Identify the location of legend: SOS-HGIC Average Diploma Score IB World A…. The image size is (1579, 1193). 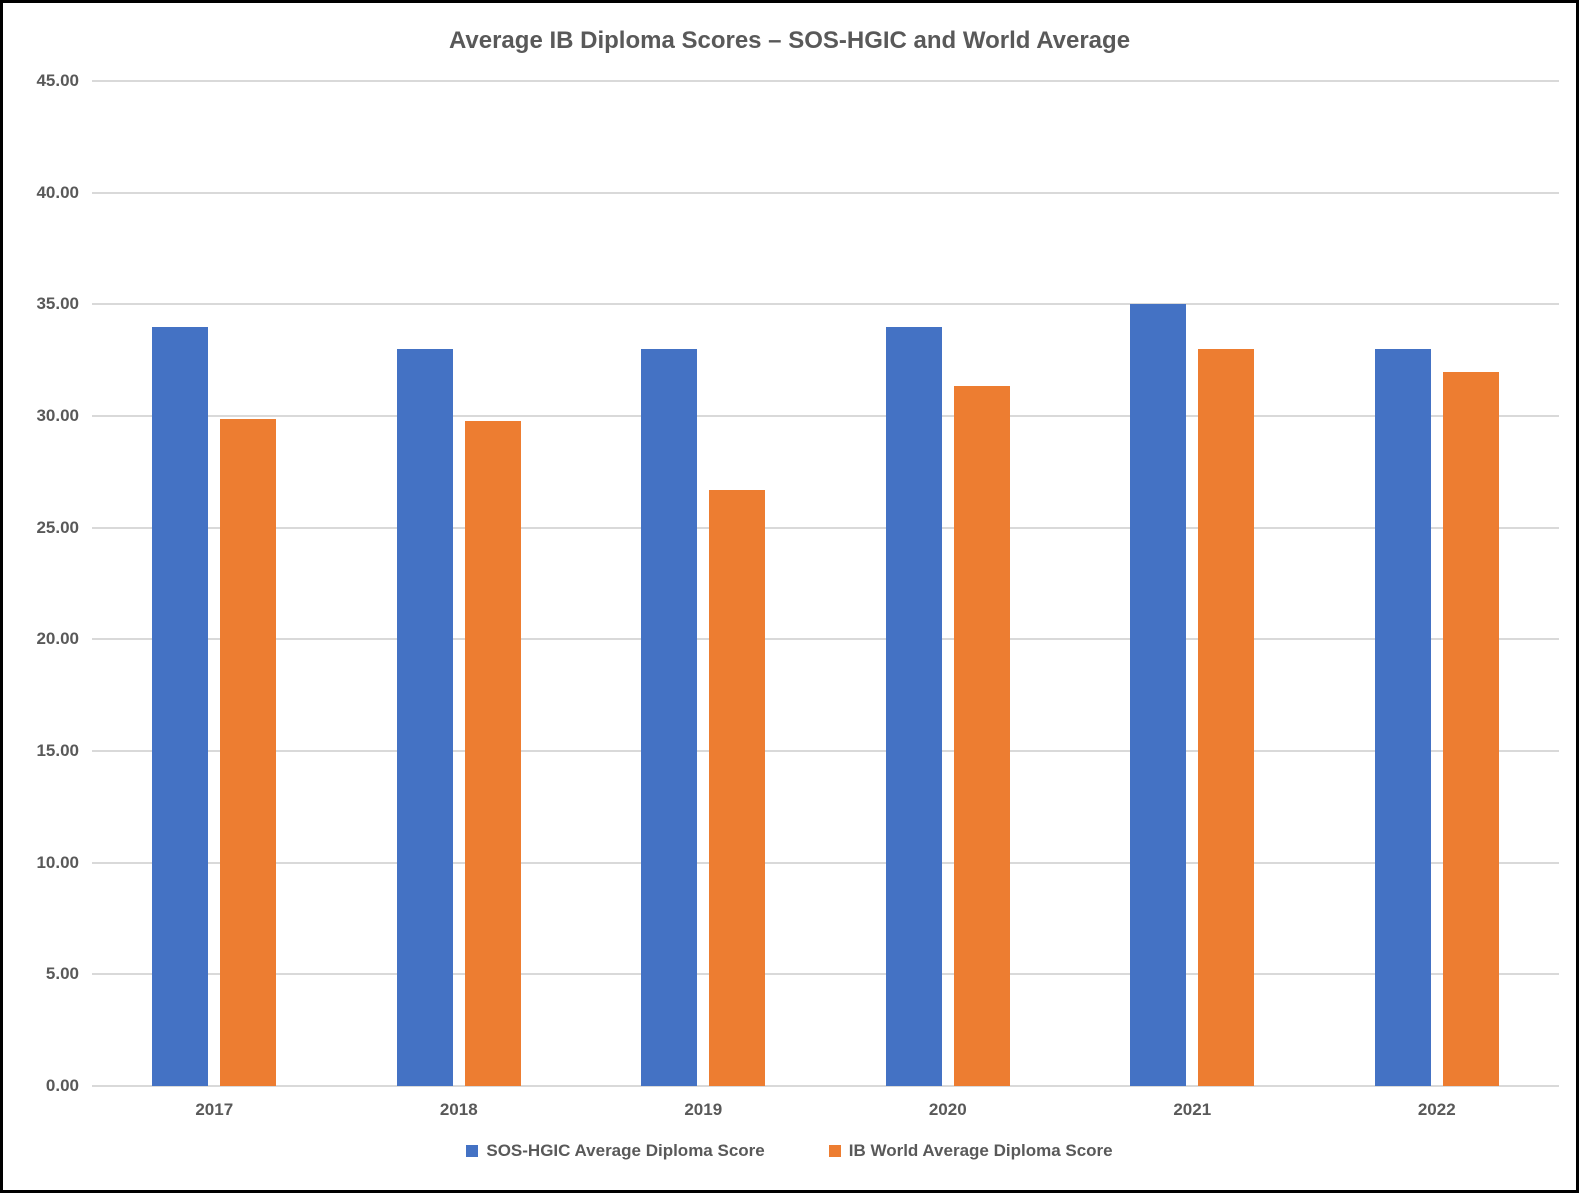
(789, 1151).